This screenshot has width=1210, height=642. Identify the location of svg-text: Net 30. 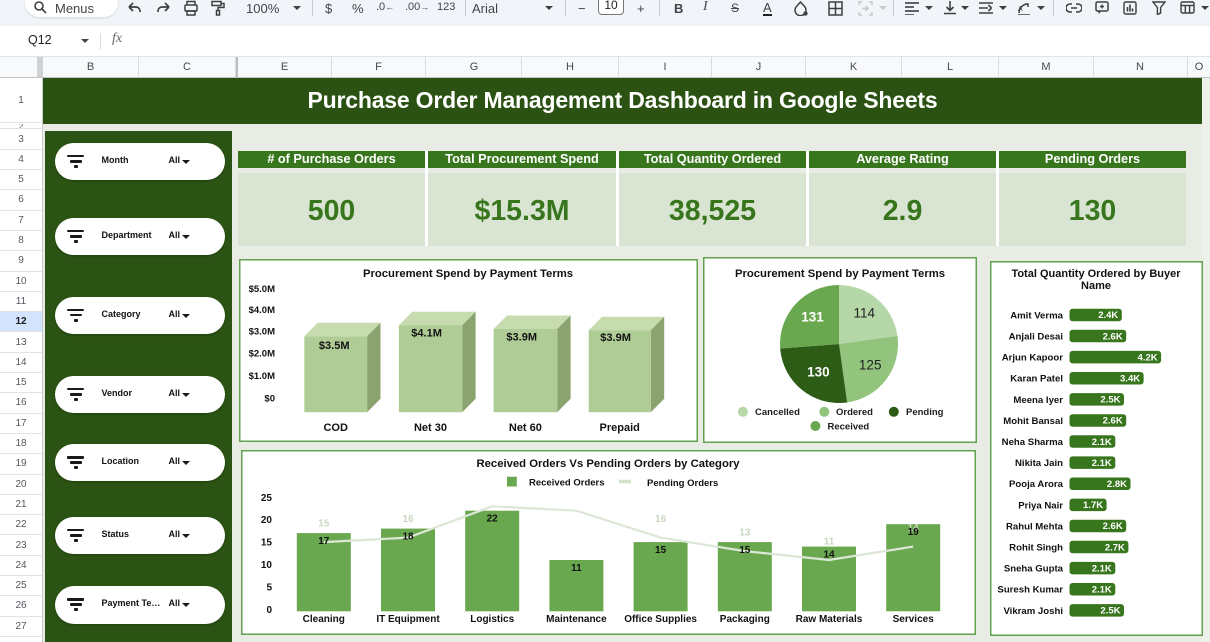
(430, 428).